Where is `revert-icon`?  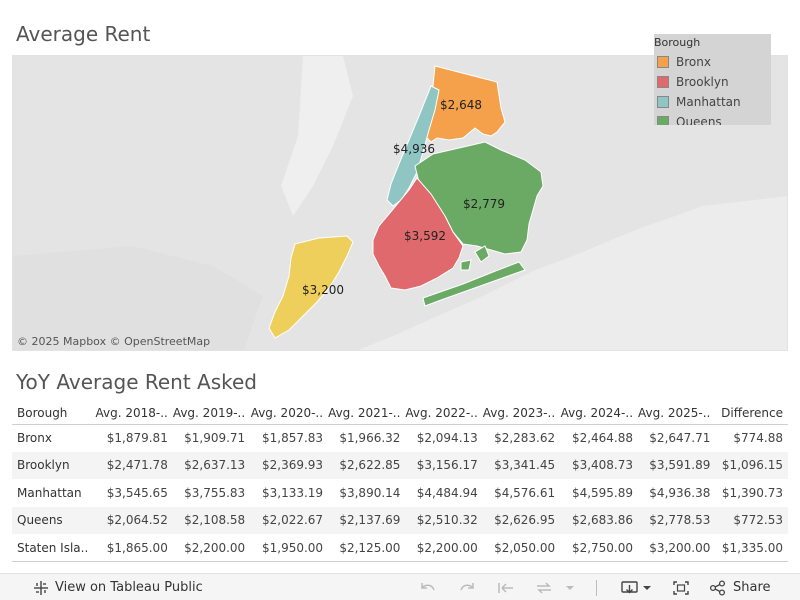
revert-icon is located at coordinates (505, 587).